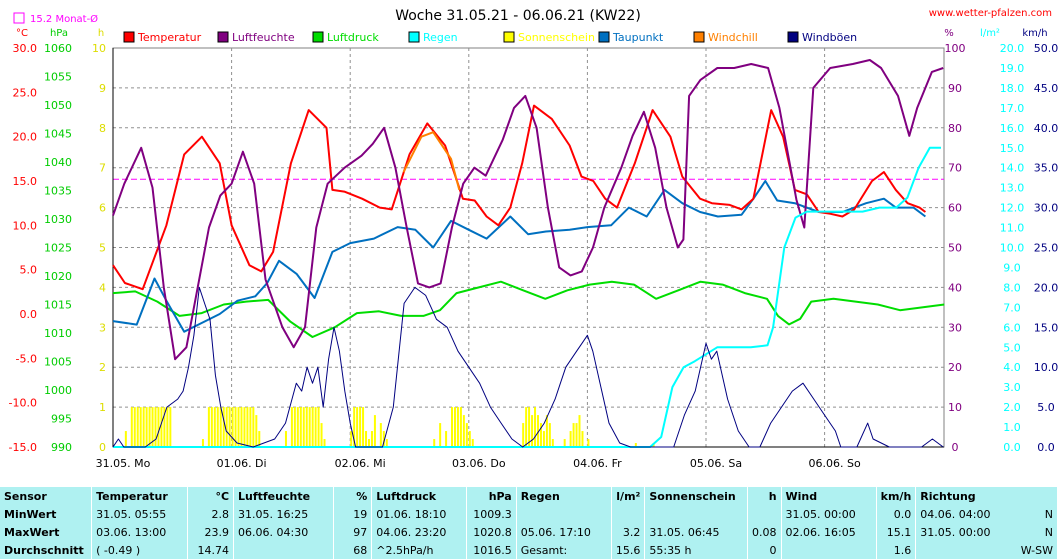  I want to click on legend-entry: Luftfeuchte, so click(256, 37).